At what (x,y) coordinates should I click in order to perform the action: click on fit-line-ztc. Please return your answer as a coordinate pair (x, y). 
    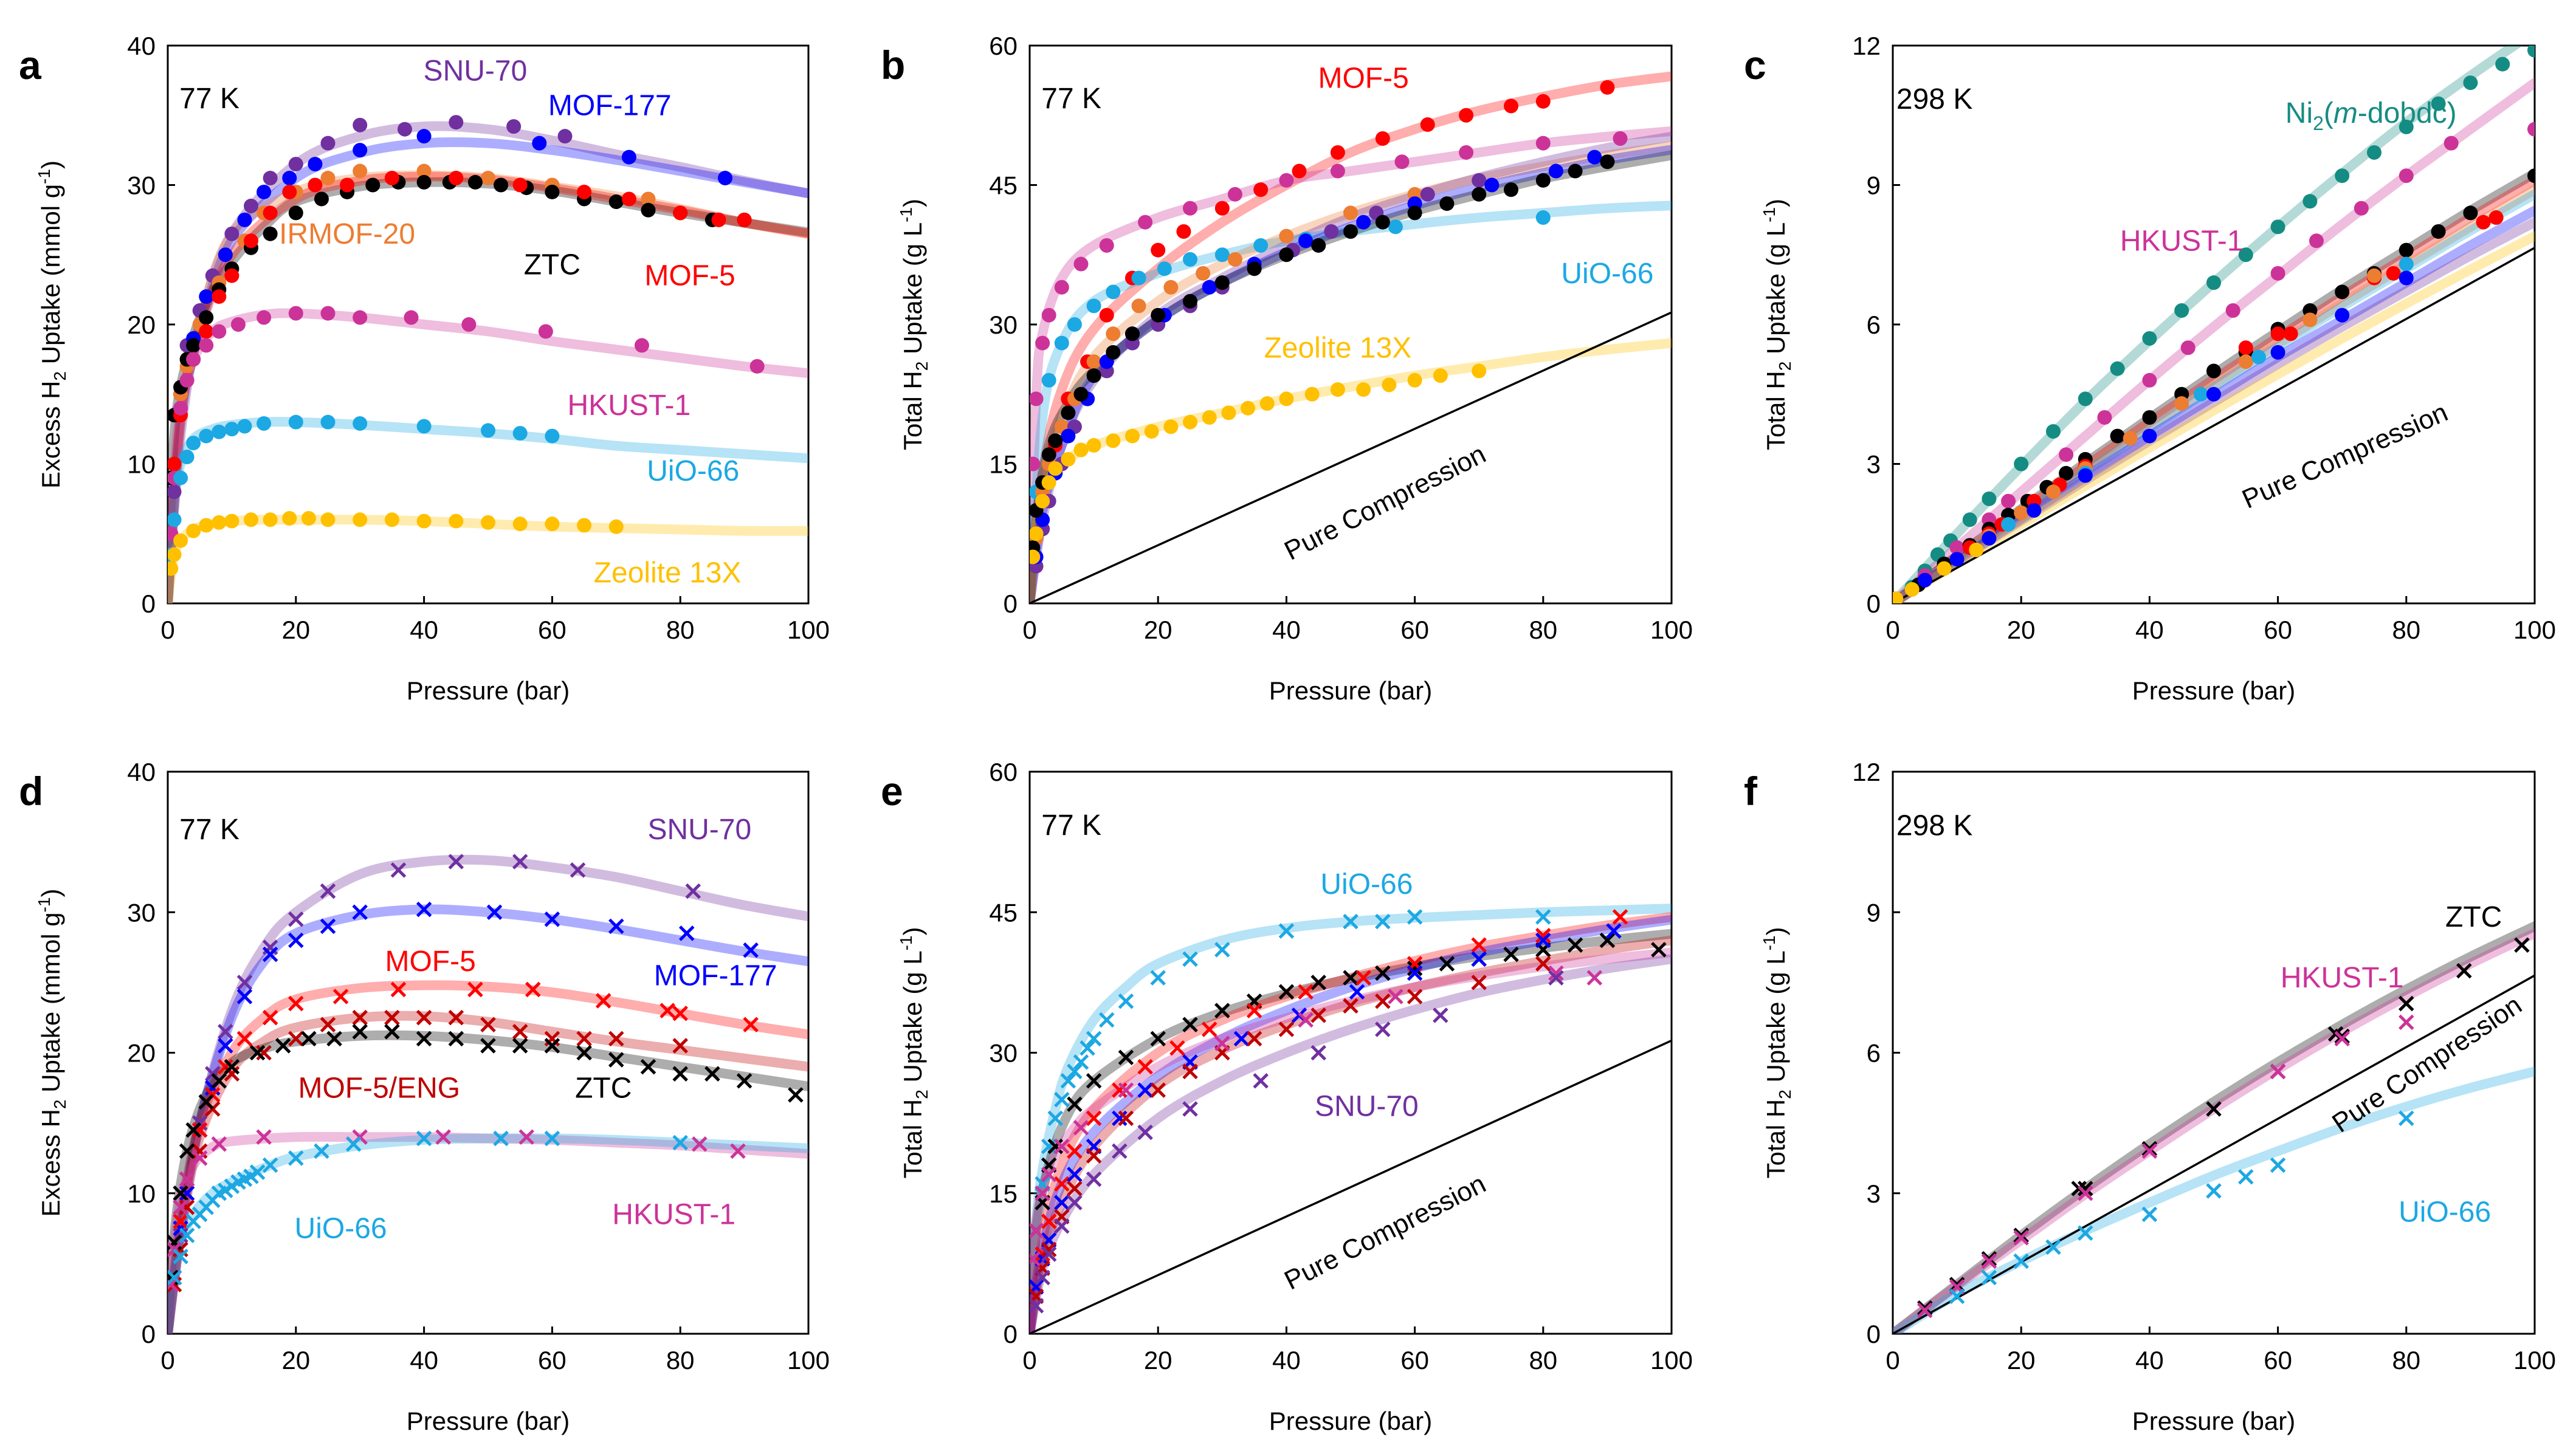
    Looking at the image, I should click on (488, 1182).